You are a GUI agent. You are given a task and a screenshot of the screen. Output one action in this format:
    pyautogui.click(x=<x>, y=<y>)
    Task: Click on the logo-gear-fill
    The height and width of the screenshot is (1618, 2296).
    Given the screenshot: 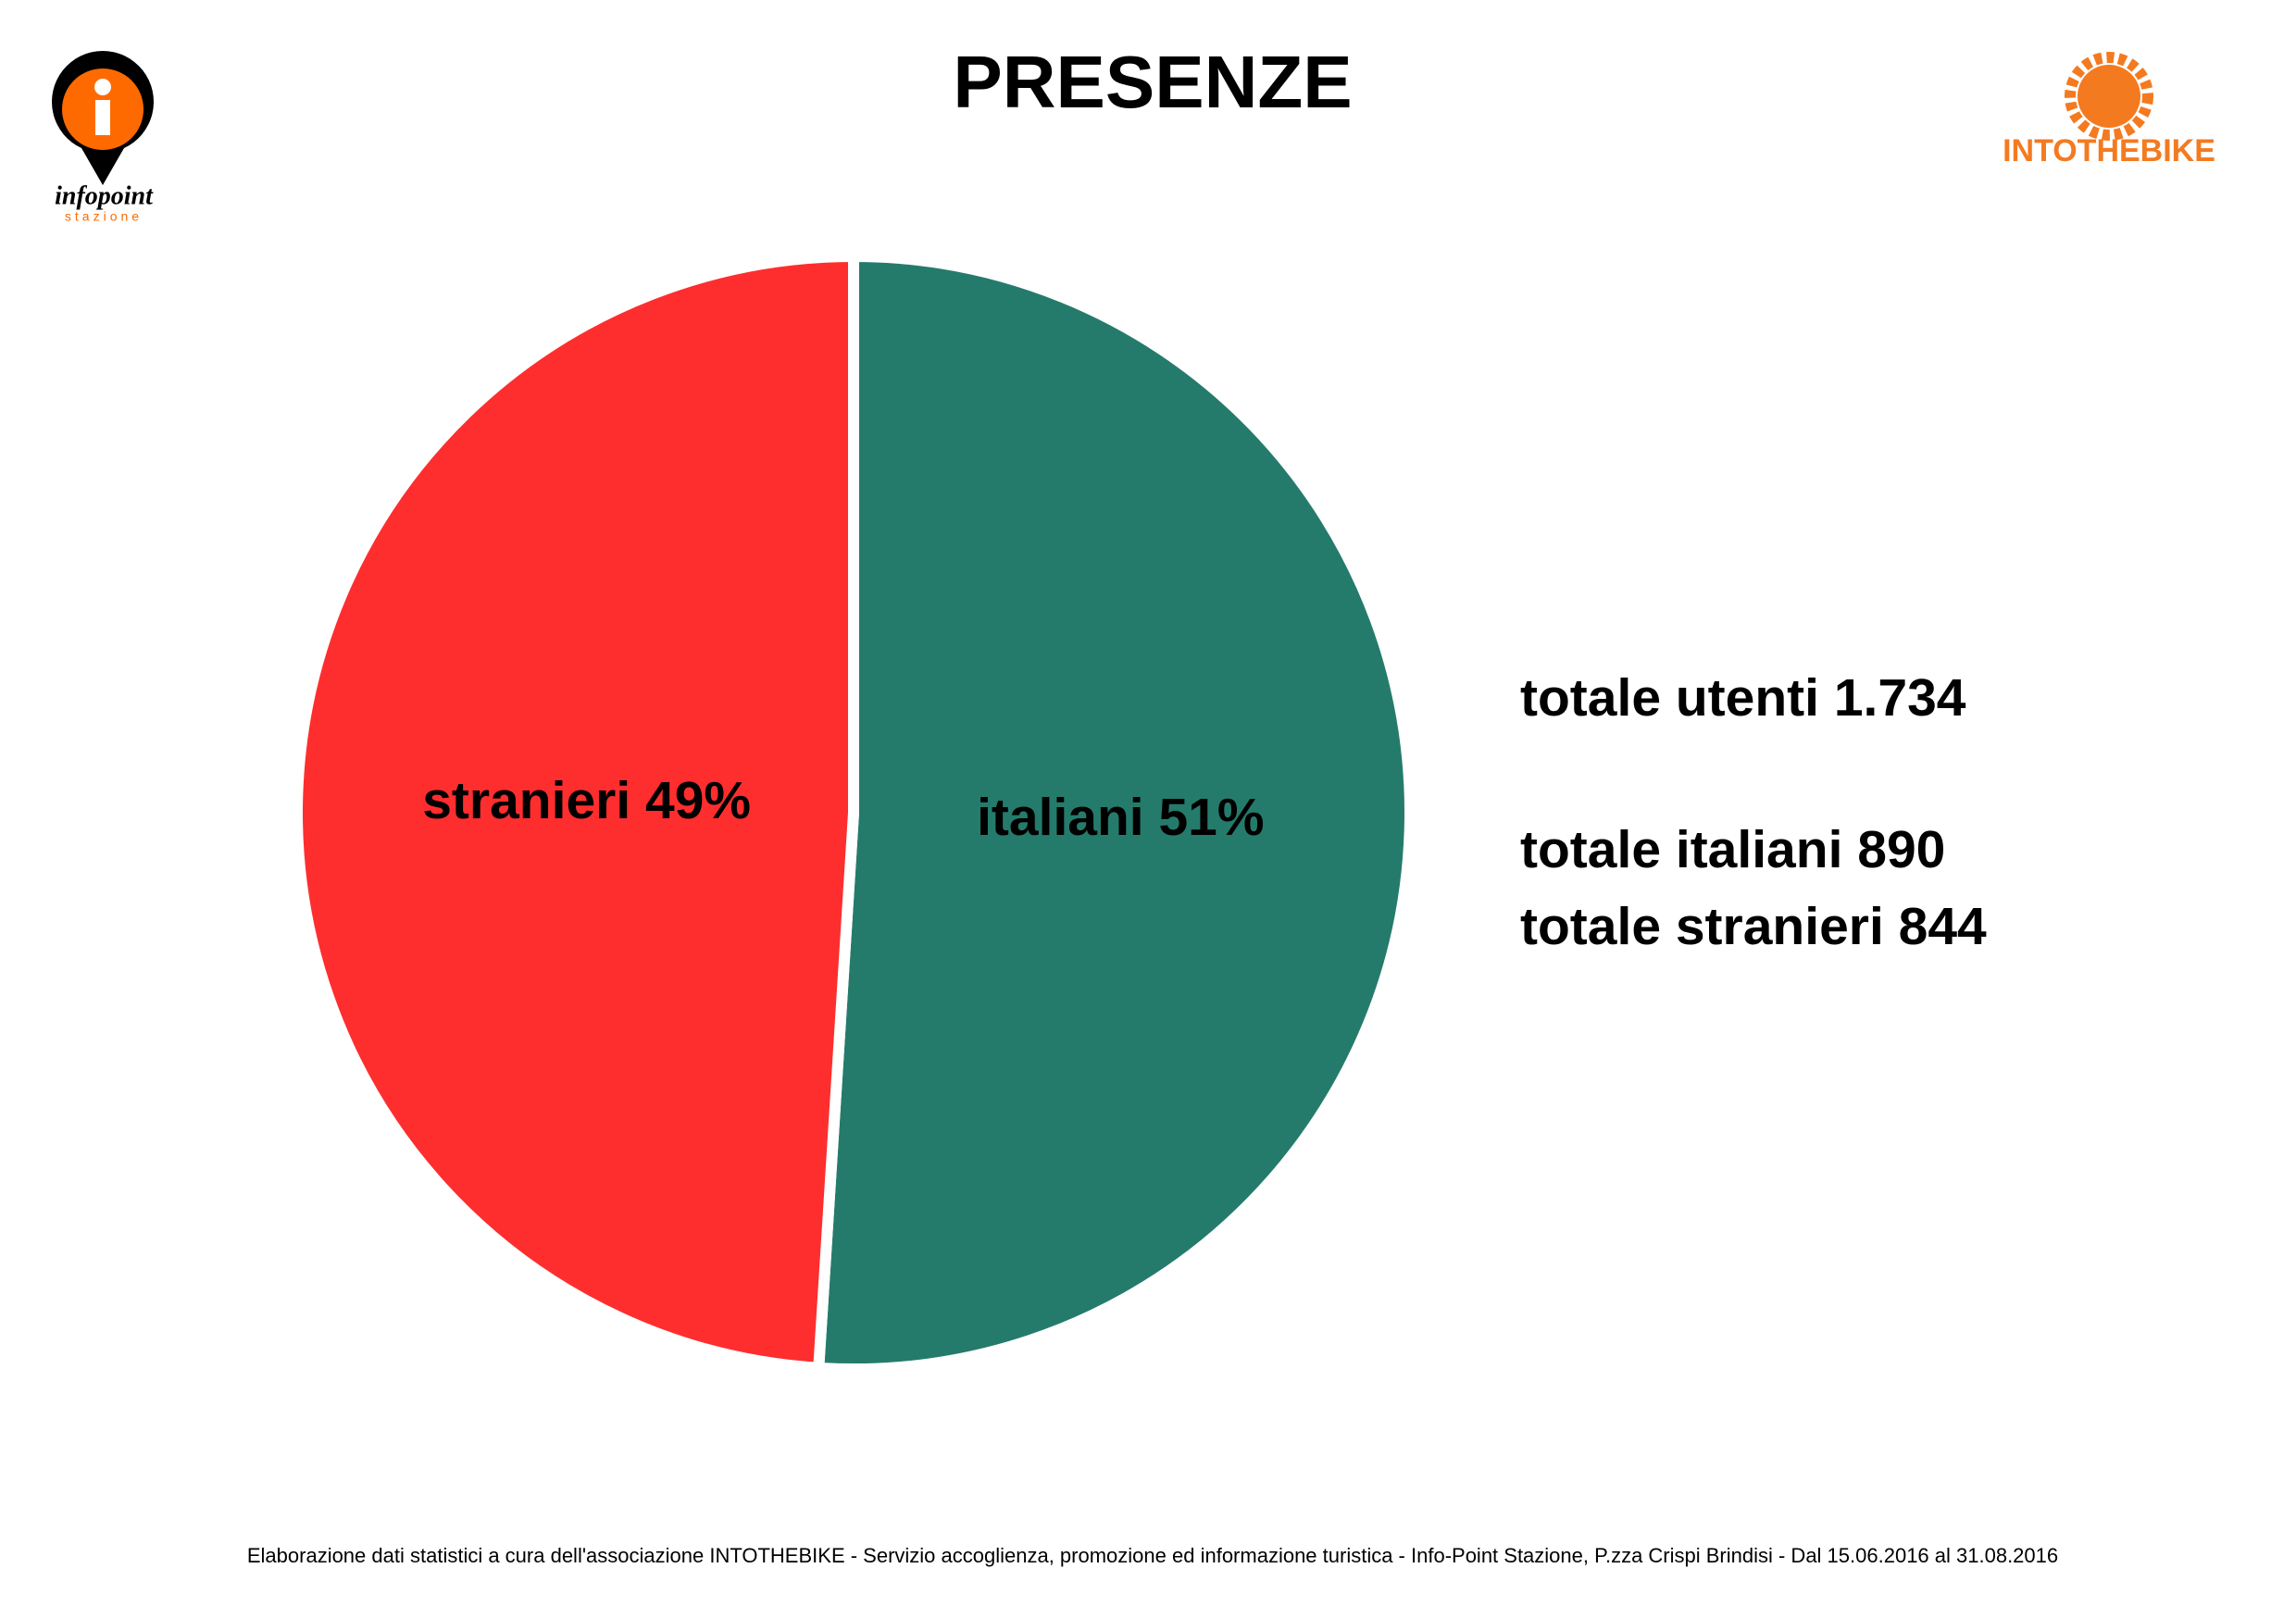 What is the action you would take?
    pyautogui.click(x=2109, y=96)
    